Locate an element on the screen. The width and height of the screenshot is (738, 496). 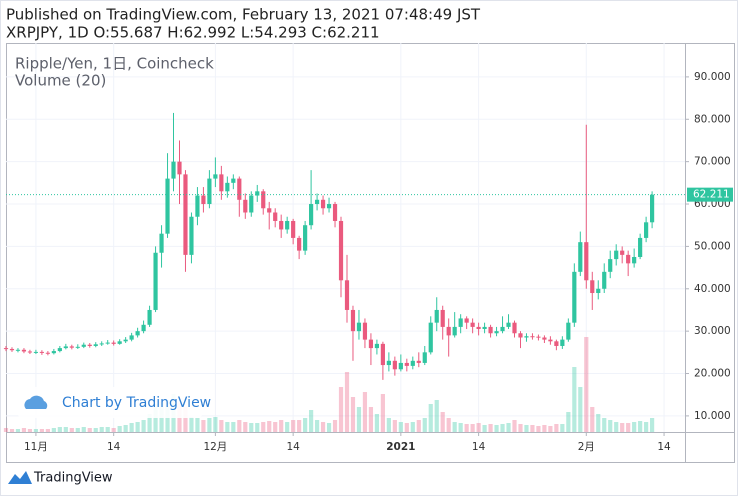
y-tick-label: 50.000 is located at coordinates (712, 246).